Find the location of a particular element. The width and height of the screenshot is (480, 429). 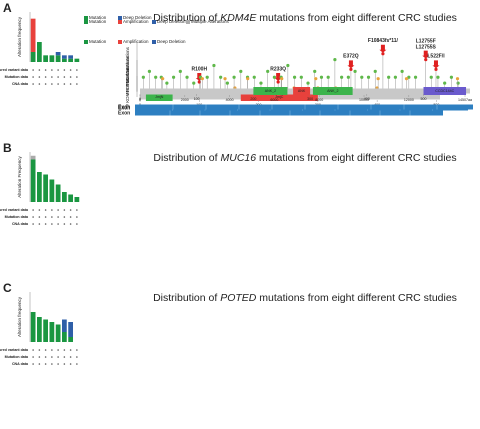

legend-label: Amplification is located at coordinates (136, 41).